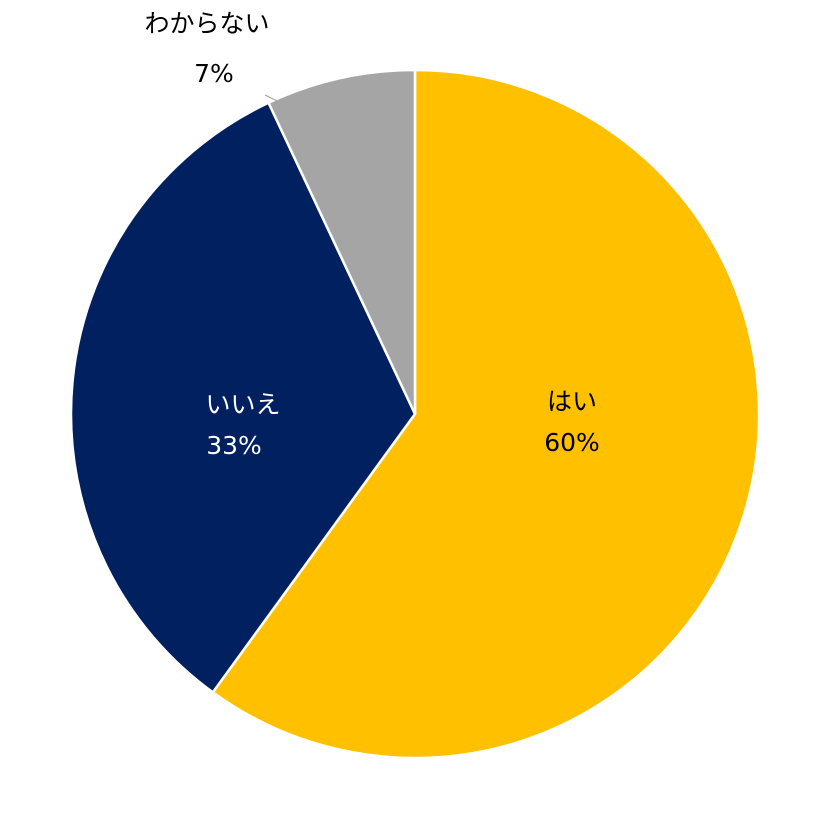 This screenshot has width=840, height=832. I want to click on slice-label-hai: はい, so click(572, 401).